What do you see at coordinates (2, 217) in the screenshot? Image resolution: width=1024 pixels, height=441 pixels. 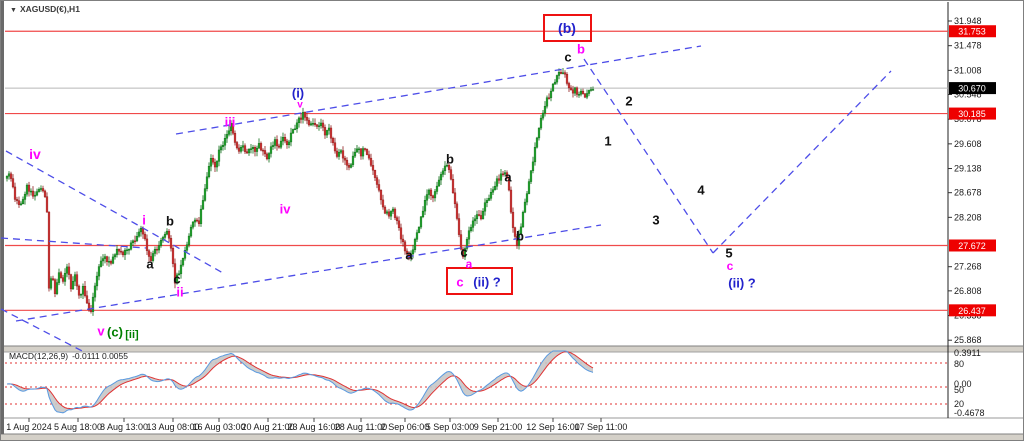 I see `window-left-border` at bounding box center [2, 217].